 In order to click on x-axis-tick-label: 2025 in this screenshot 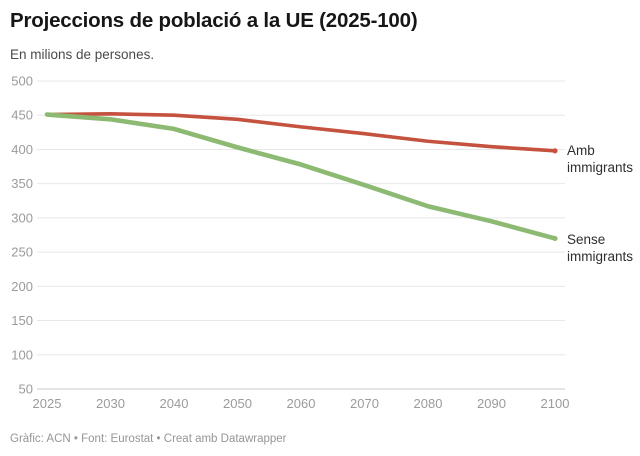, I will do `click(47, 403)`.